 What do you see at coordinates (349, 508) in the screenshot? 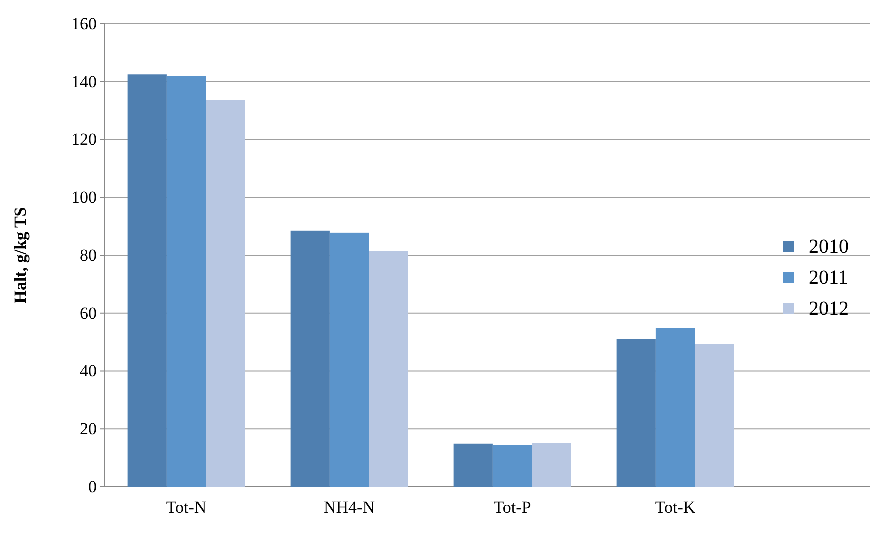
I see `x-tick-label: NH4-N` at bounding box center [349, 508].